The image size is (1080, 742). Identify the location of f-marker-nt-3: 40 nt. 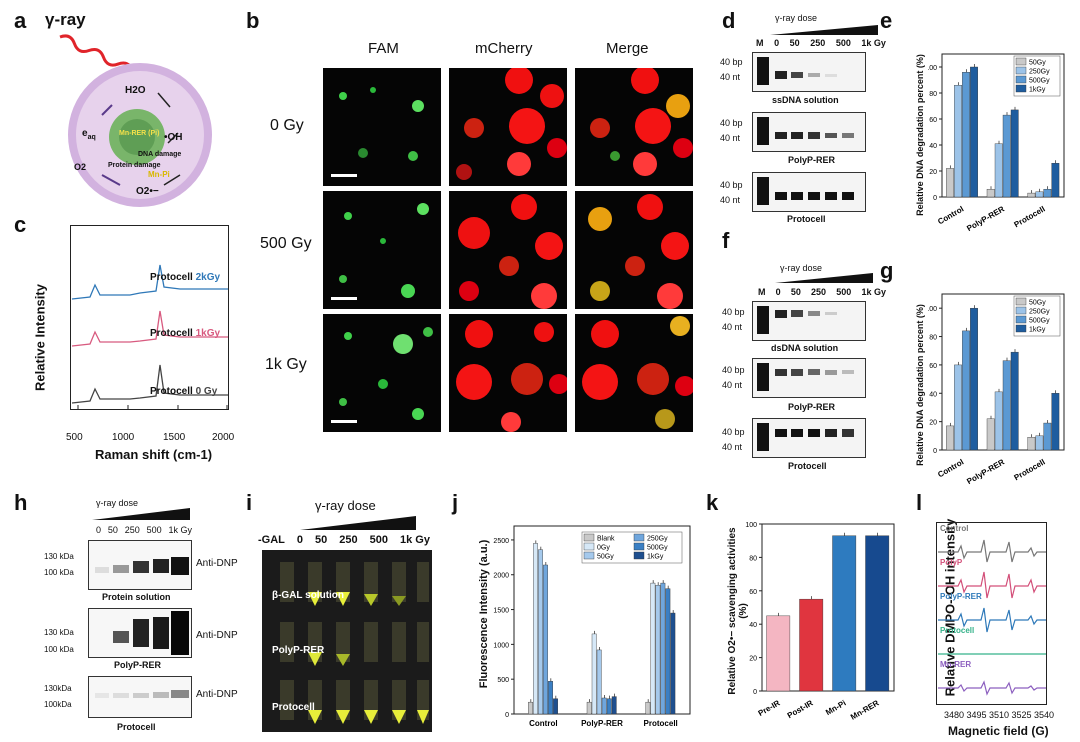
(732, 447).